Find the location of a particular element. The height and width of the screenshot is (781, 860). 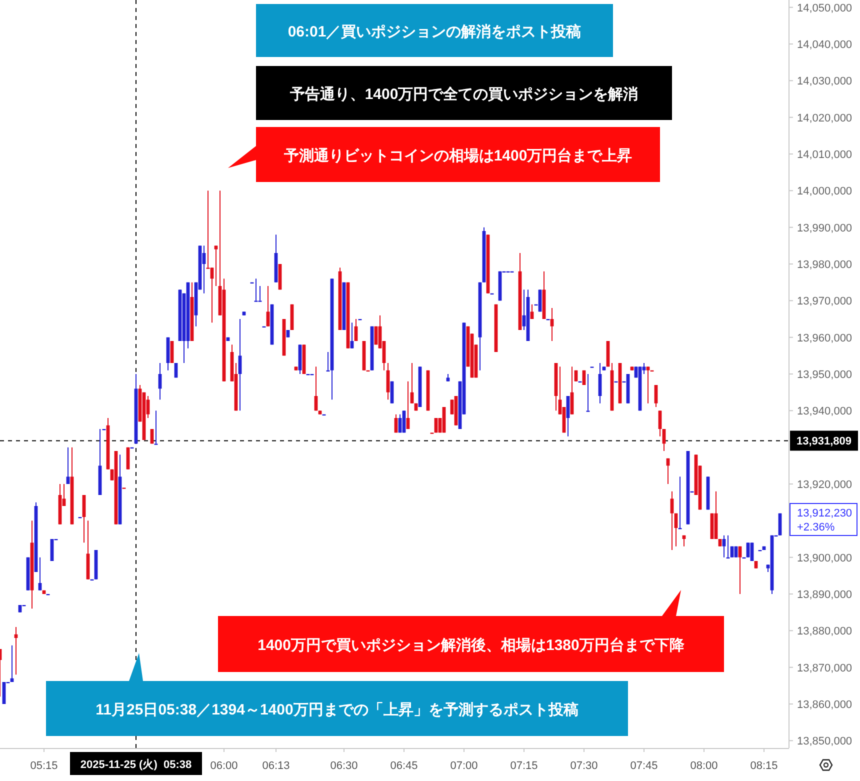

y-tick-label: 13,990,000 is located at coordinates (824, 228).